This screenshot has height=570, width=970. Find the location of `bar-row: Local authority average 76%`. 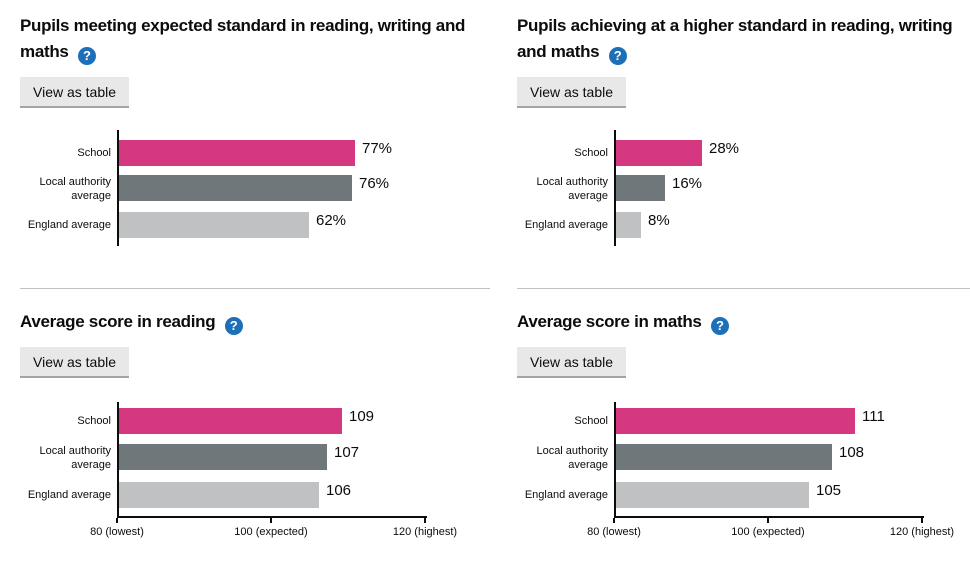

bar-row: Local authority average 76% is located at coordinates (254, 189).